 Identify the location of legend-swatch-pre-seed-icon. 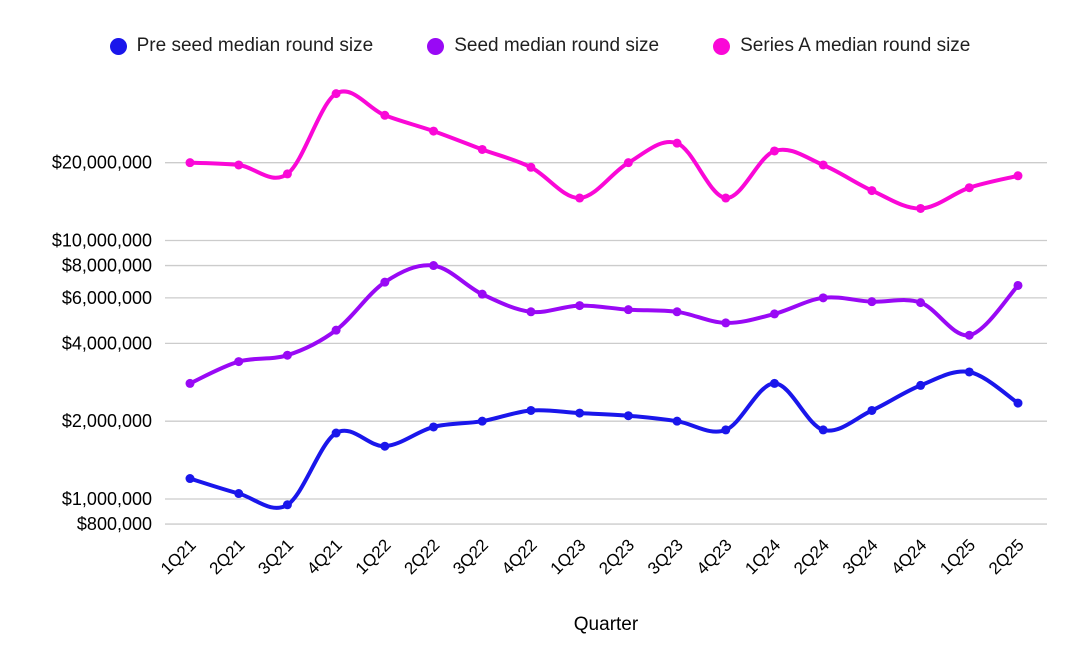
(118, 46).